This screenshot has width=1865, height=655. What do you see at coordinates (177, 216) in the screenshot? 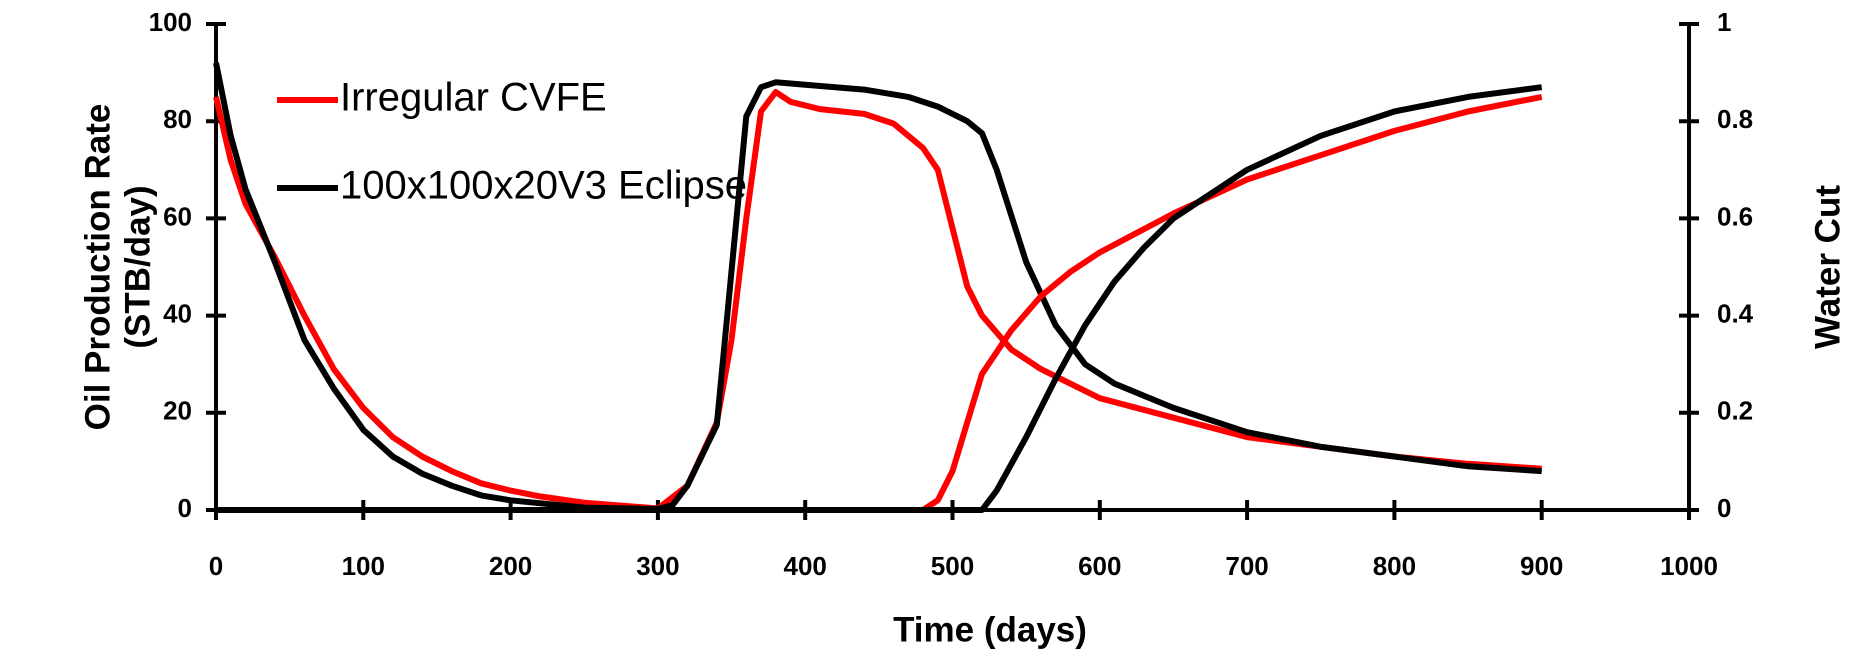
I see `y-tick-label: 60` at bounding box center [177, 216].